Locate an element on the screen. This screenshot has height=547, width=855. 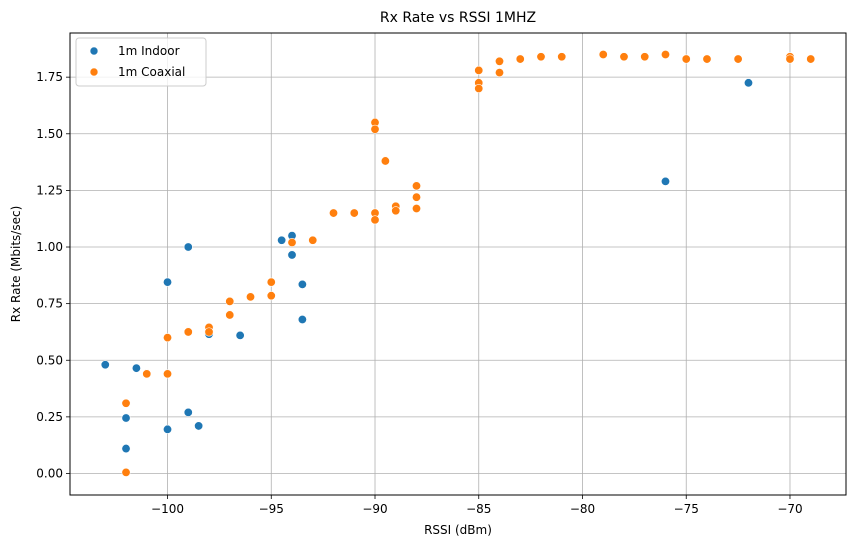
x-tick-label: −90 is located at coordinates (374, 509).